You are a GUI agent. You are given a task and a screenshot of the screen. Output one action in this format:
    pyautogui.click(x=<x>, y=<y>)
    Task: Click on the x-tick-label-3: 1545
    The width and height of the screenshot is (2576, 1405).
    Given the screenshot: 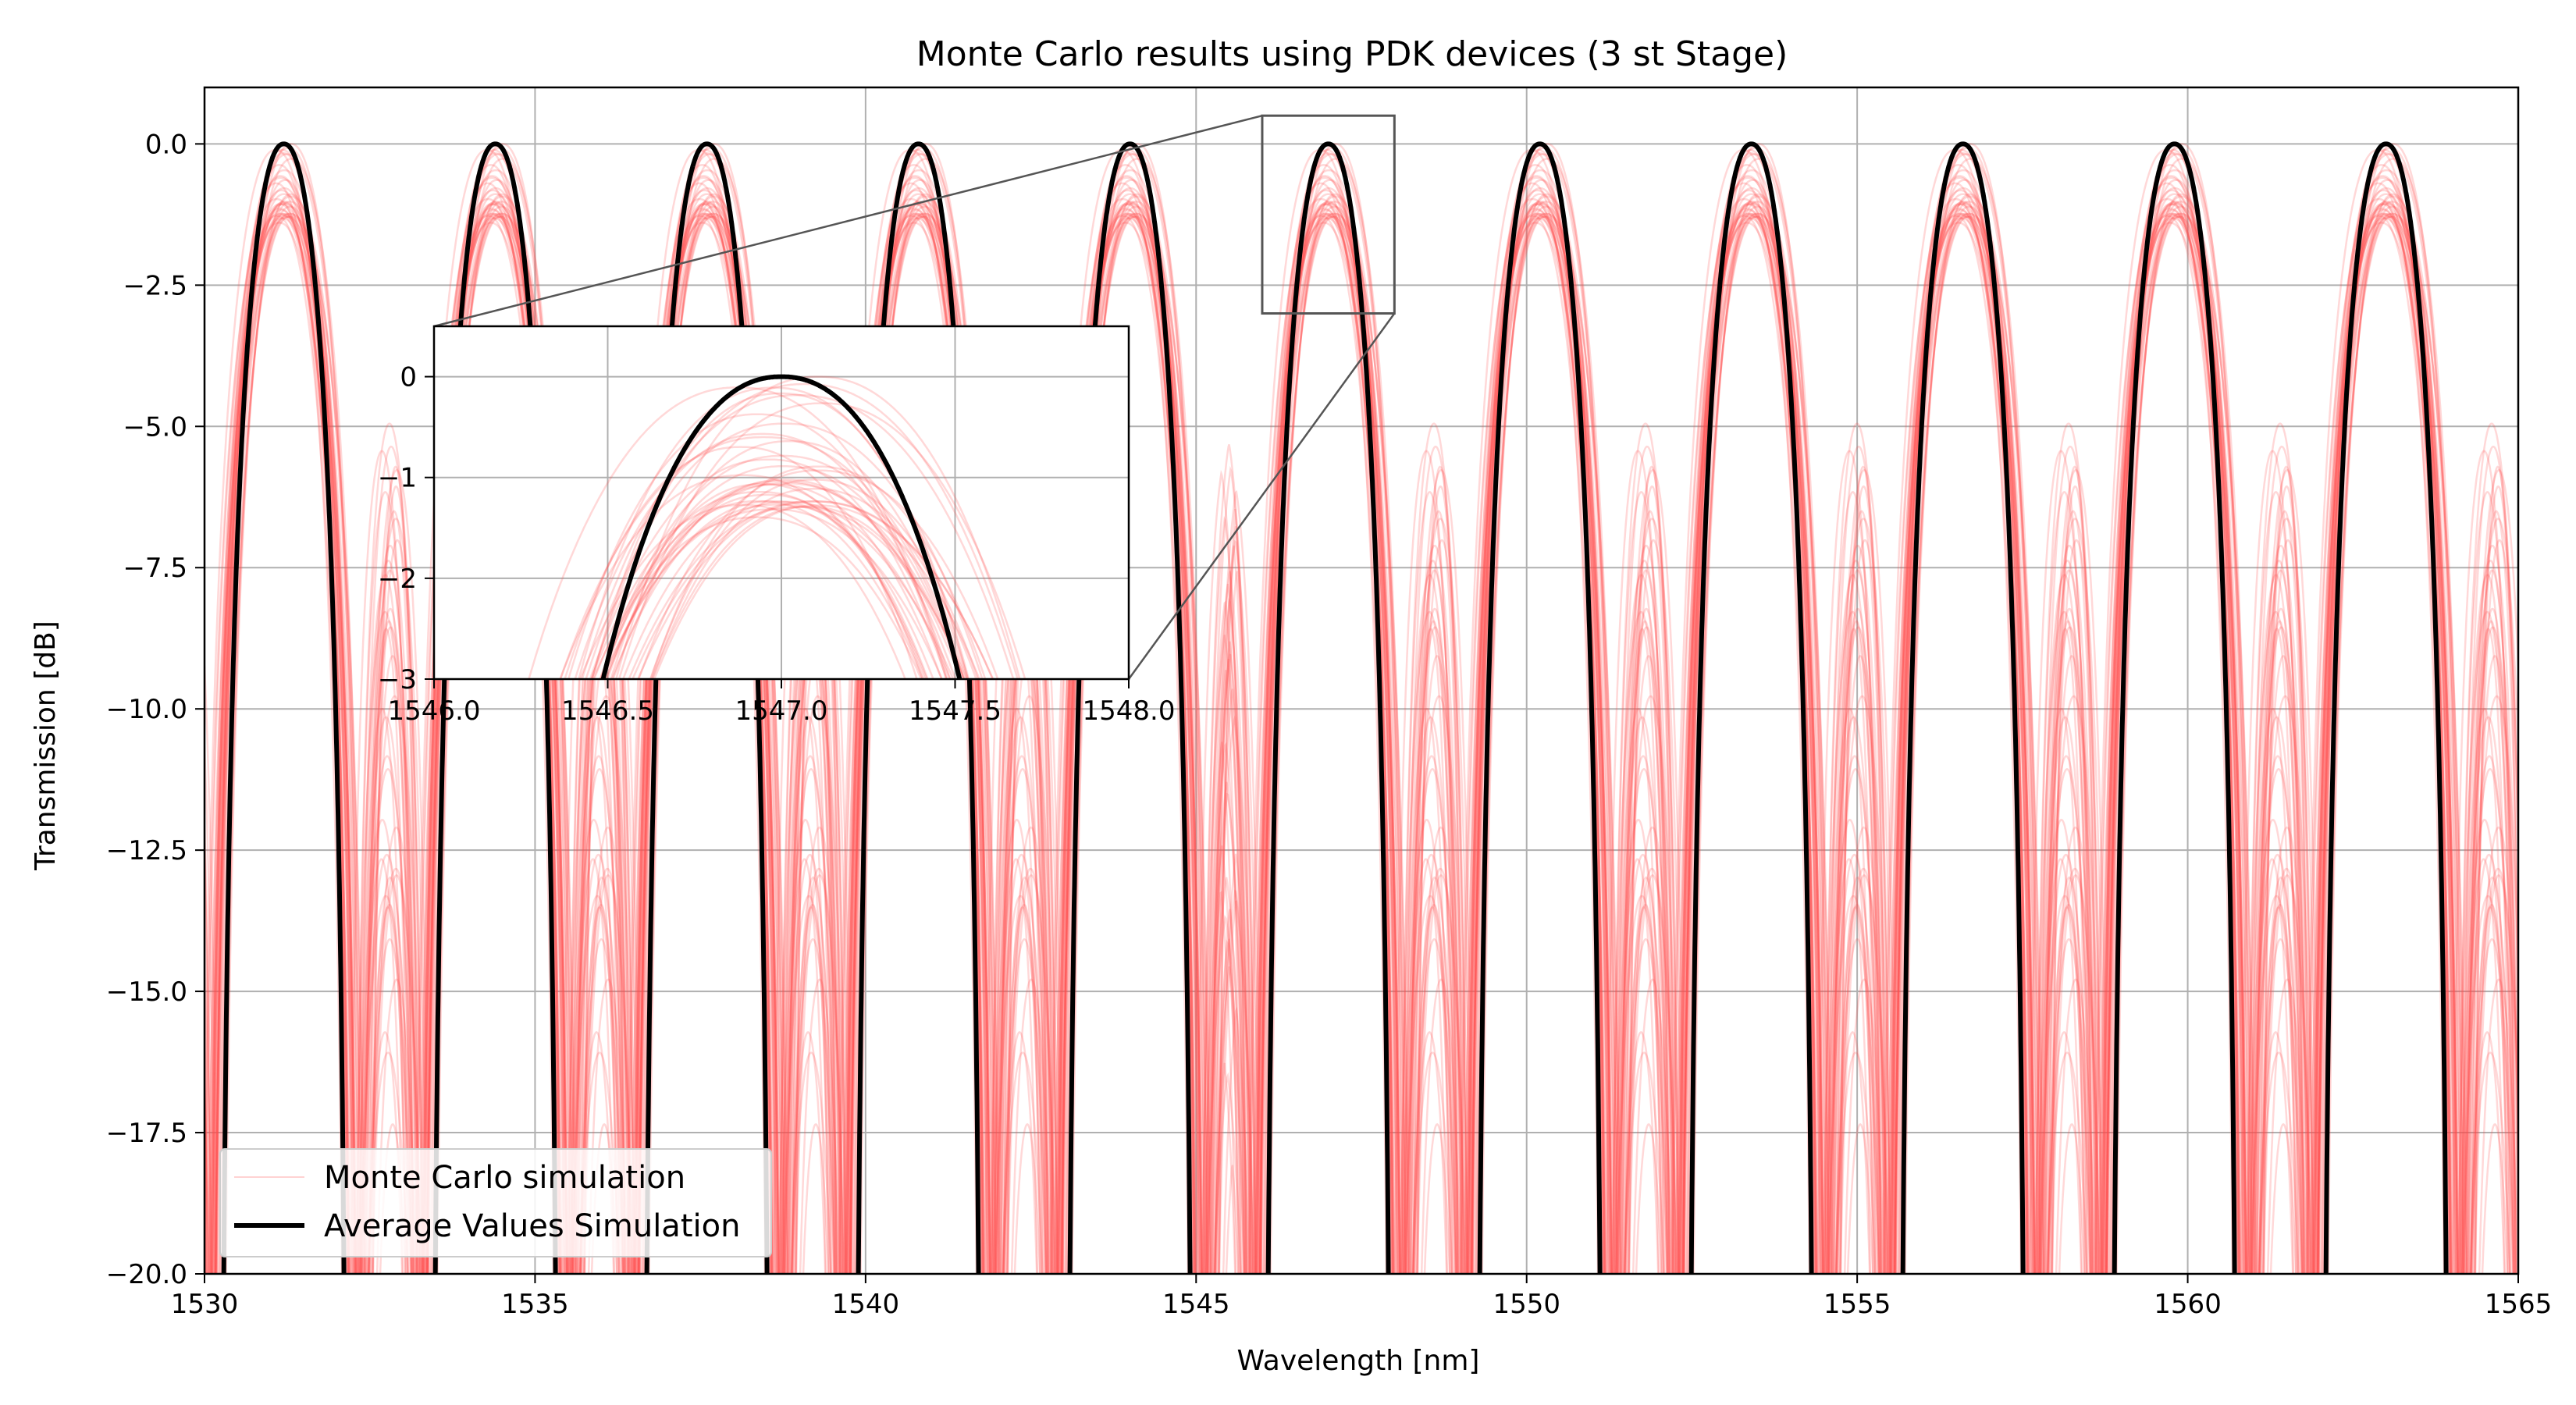 What is the action you would take?
    pyautogui.click(x=1196, y=1304)
    